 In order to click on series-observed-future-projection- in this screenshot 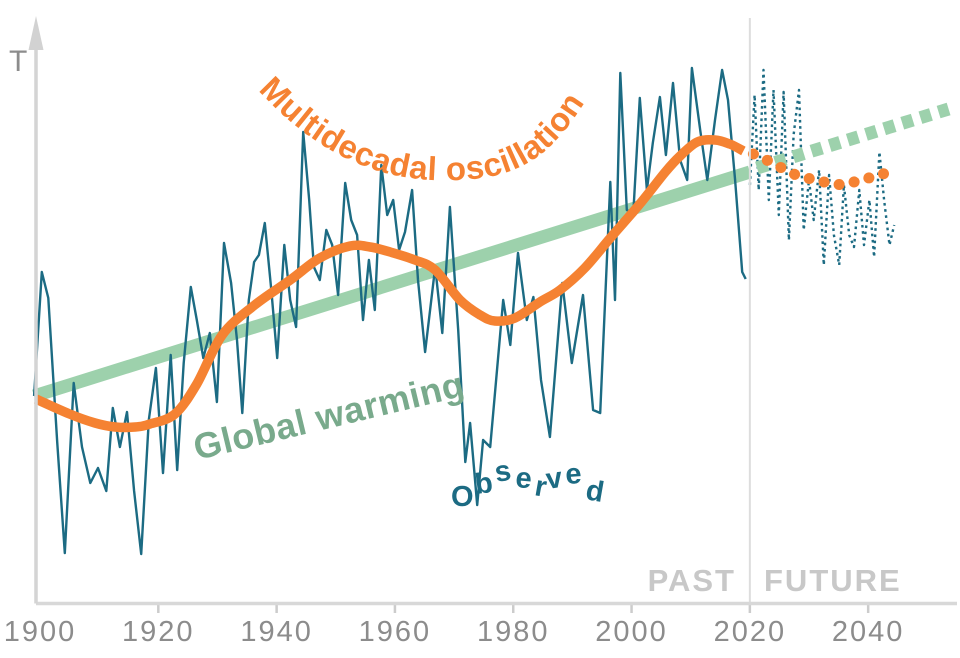, I will do `click(822, 167)`.